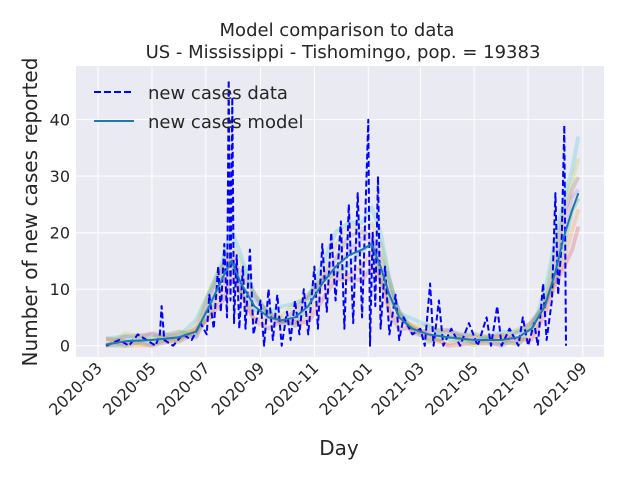 The width and height of the screenshot is (640, 480). What do you see at coordinates (337, 30) in the screenshot?
I see `chart-title-line-1: Model comparison to data` at bounding box center [337, 30].